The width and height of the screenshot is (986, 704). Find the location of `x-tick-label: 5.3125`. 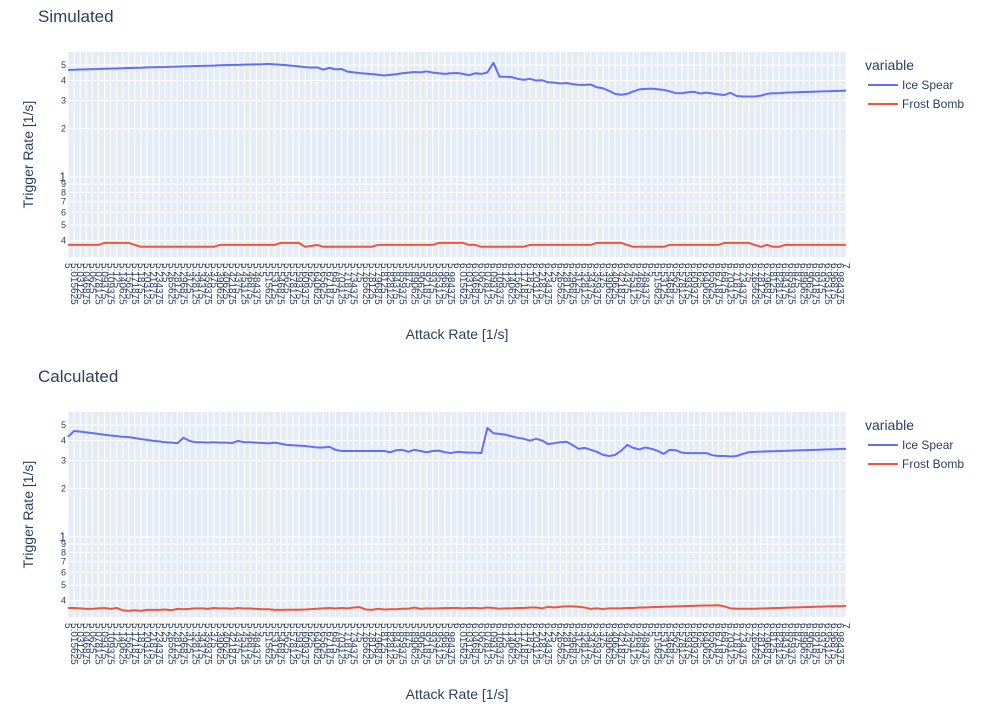

x-tick-label: 5.3125 is located at coordinates (189, 638).